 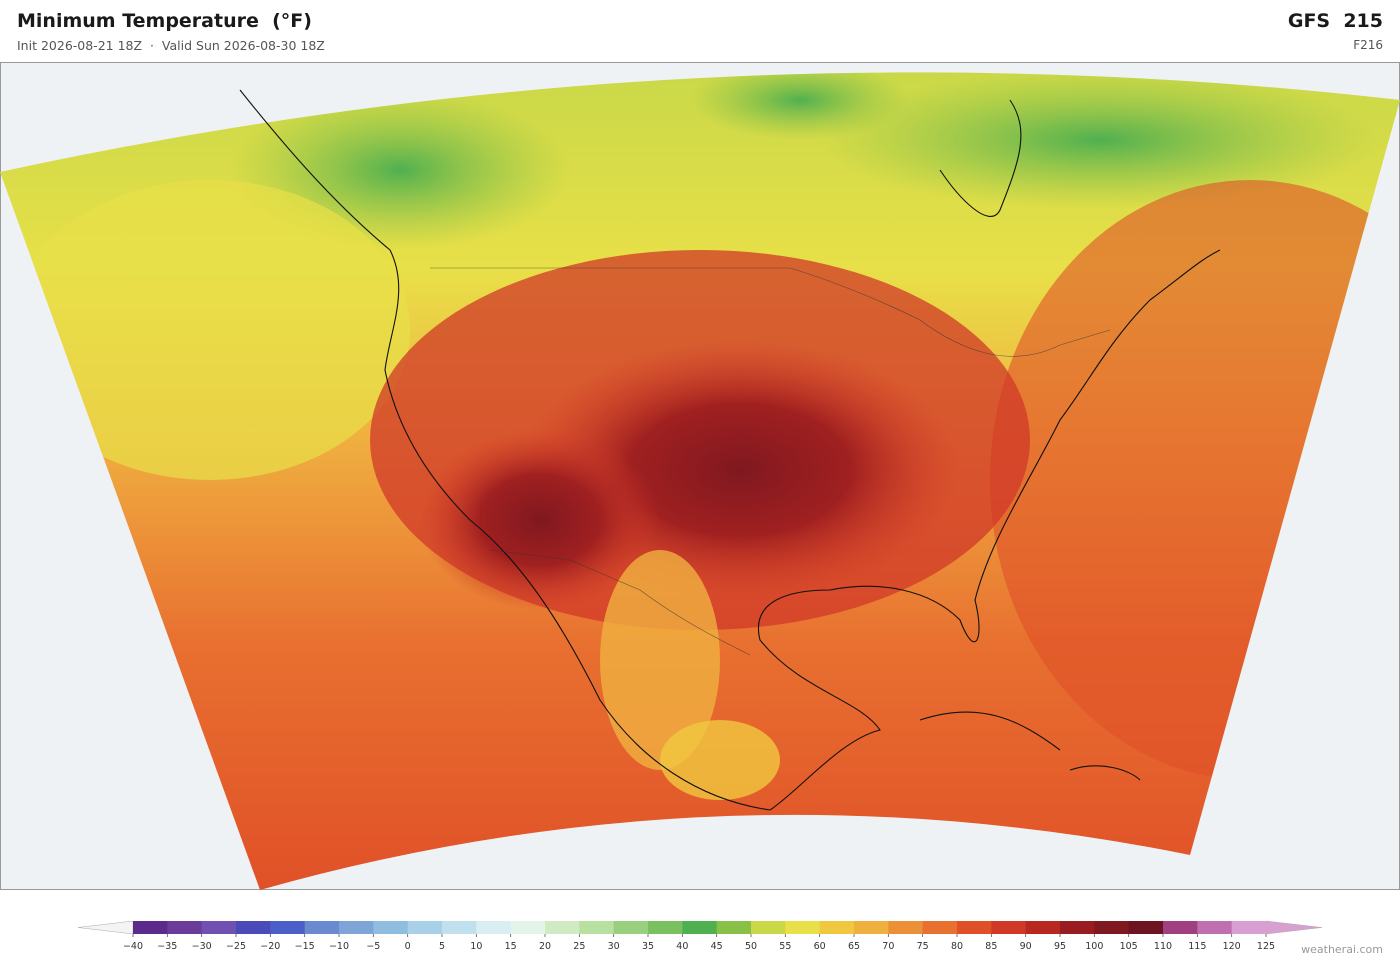 What do you see at coordinates (785, 946) in the screenshot?
I see `colorbar-tick-label: 55` at bounding box center [785, 946].